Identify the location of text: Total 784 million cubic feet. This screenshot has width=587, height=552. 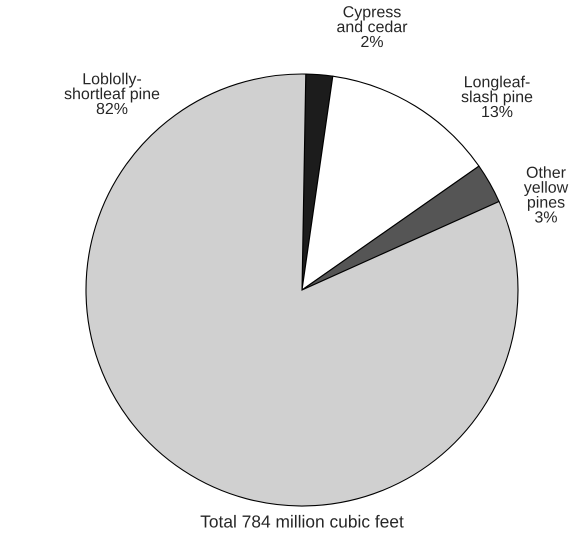
(302, 521).